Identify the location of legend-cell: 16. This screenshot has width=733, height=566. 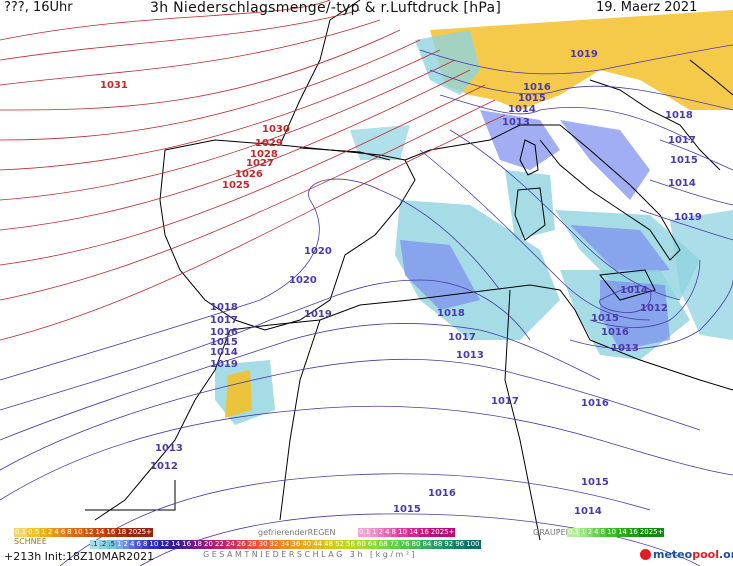
(424, 532).